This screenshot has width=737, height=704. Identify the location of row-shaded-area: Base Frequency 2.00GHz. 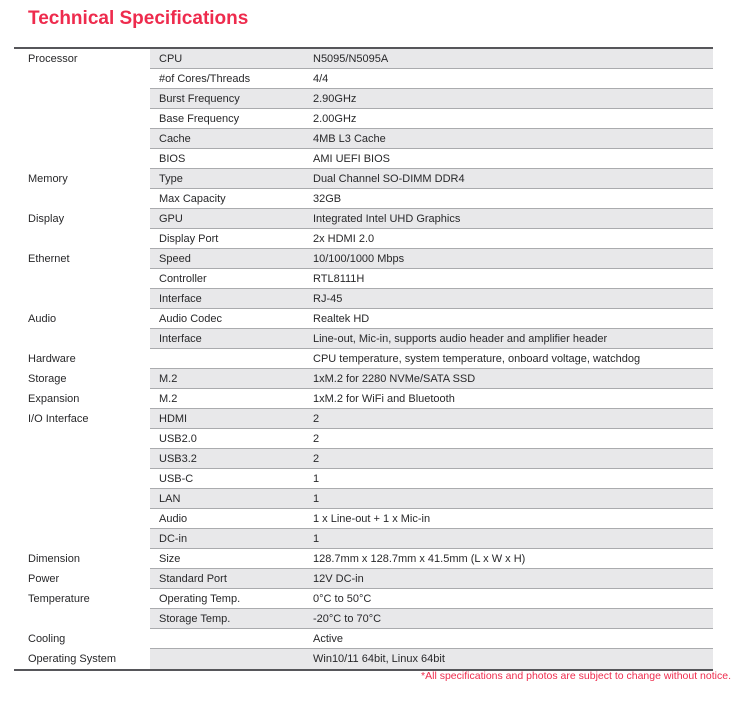
(431, 119).